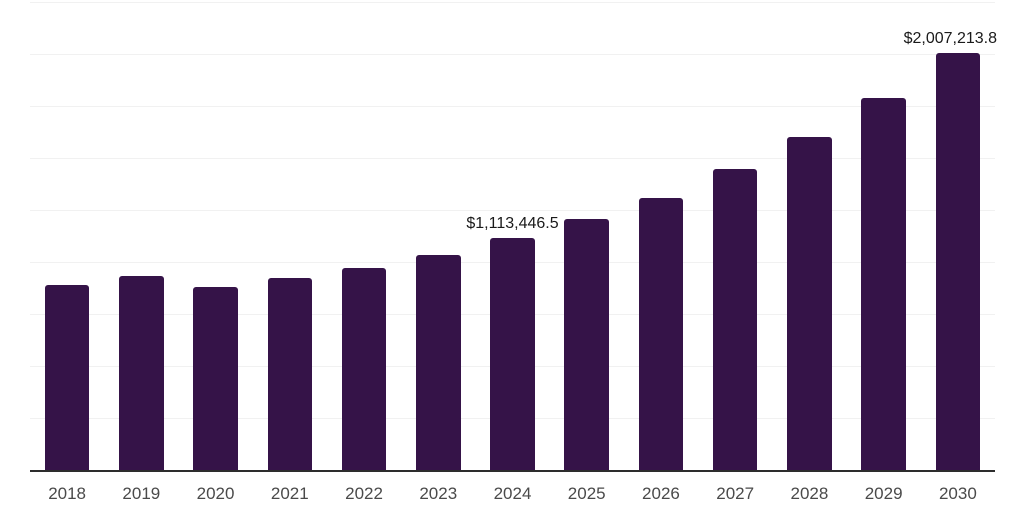 The height and width of the screenshot is (512, 1024). What do you see at coordinates (438, 362) in the screenshot?
I see `bar-2023` at bounding box center [438, 362].